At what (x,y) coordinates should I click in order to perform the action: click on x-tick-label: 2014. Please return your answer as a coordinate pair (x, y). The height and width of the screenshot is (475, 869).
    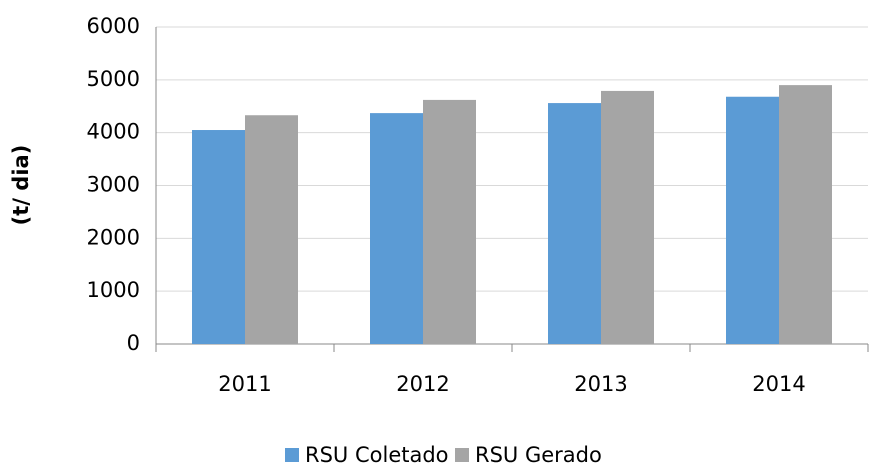
    Looking at the image, I should click on (778, 384).